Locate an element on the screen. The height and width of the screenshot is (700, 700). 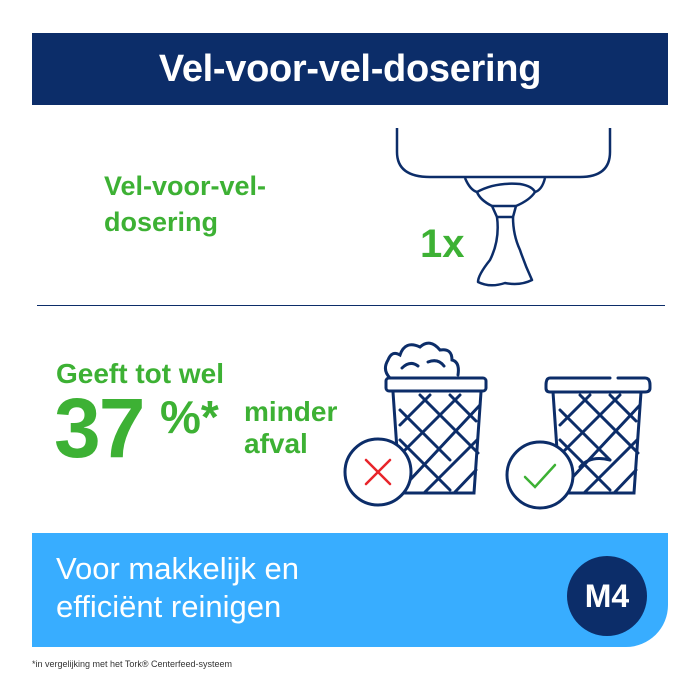
waste-claim-suffix: minder afval is located at coordinates (290, 428).